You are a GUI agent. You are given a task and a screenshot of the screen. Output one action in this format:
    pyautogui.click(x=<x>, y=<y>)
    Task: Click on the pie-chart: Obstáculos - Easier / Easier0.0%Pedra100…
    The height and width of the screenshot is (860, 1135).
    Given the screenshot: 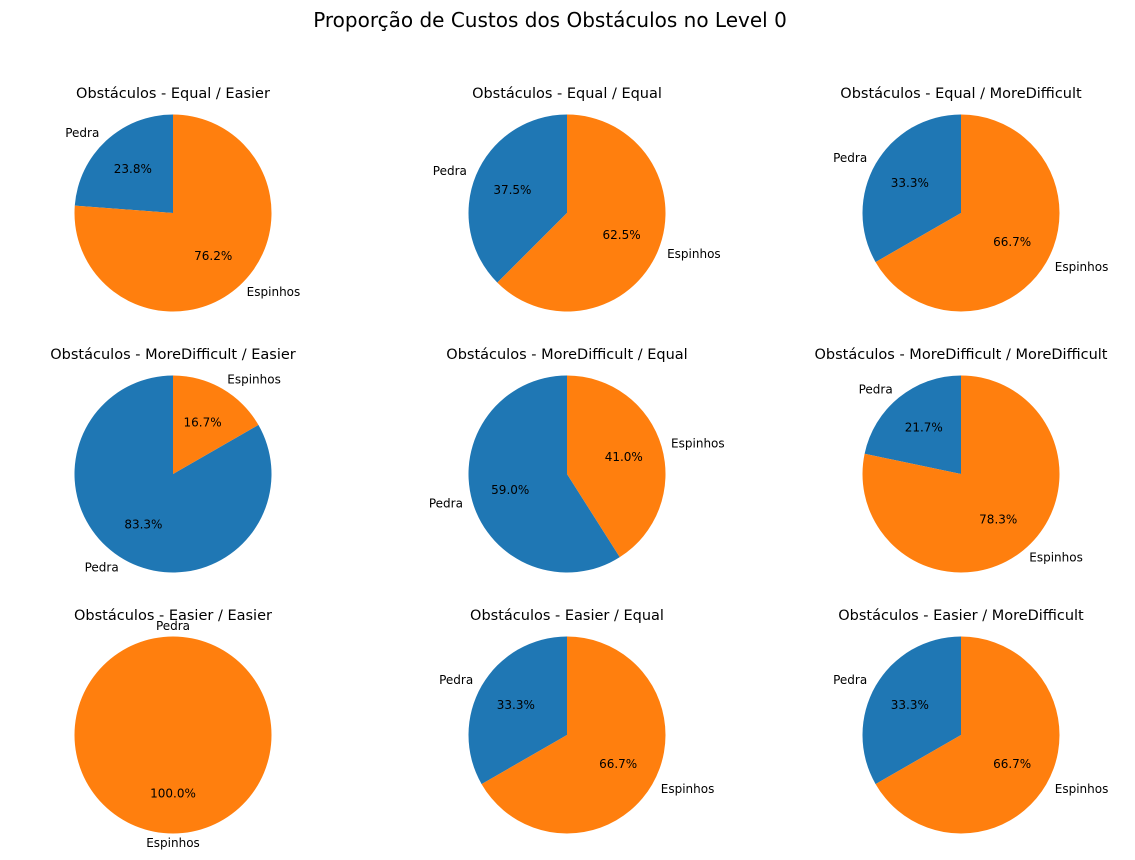 What is the action you would take?
    pyautogui.click(x=173, y=729)
    